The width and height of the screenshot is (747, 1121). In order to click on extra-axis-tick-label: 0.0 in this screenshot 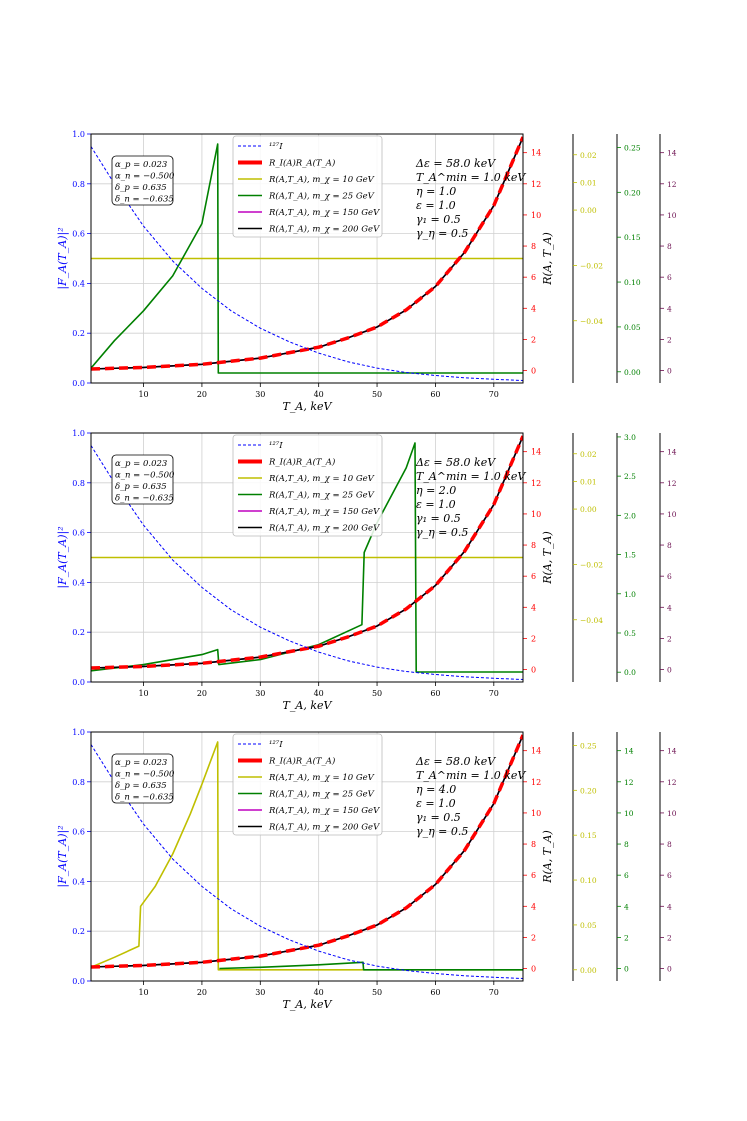, I will do `click(630, 672)`.